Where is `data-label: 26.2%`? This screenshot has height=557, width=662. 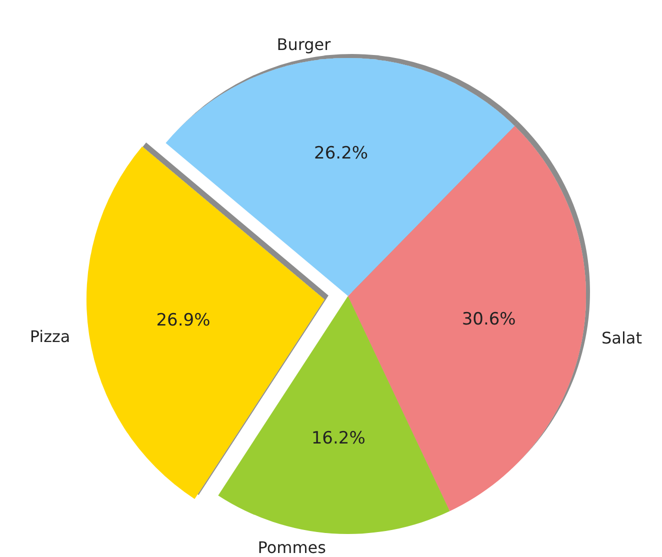
data-label: 26.2% is located at coordinates (341, 153).